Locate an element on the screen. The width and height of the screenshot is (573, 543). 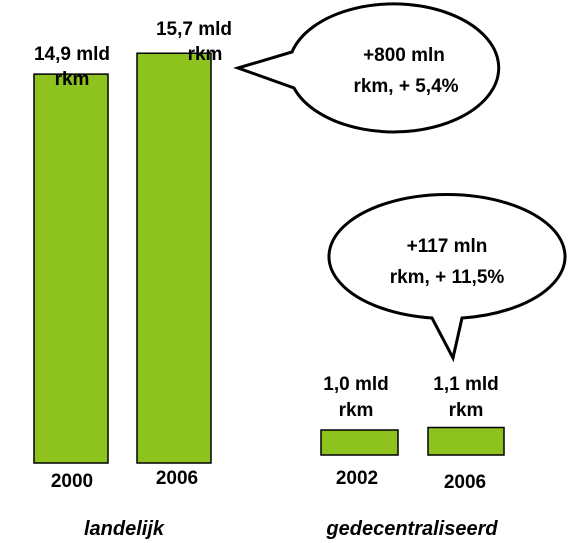
value-label-gedecentraliseerd-2002-unit: rkm is located at coordinates (356, 410).